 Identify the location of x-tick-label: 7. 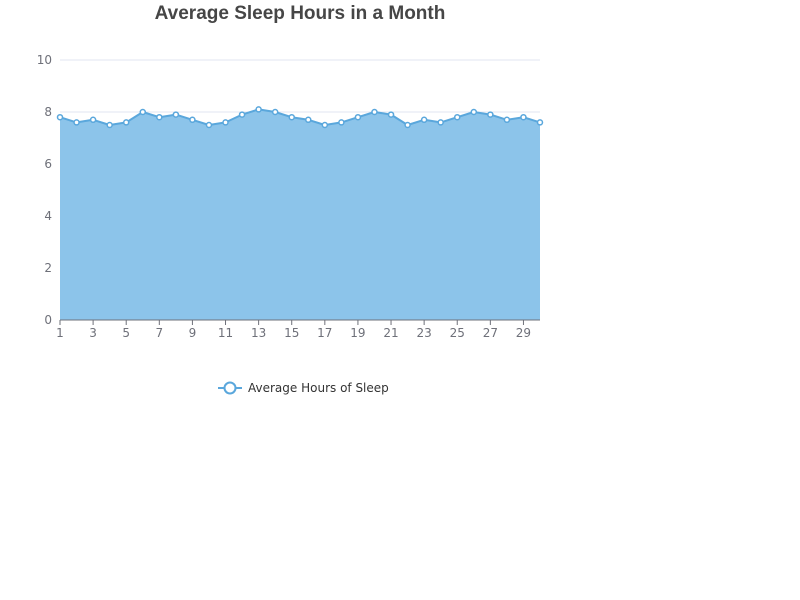
(159, 333).